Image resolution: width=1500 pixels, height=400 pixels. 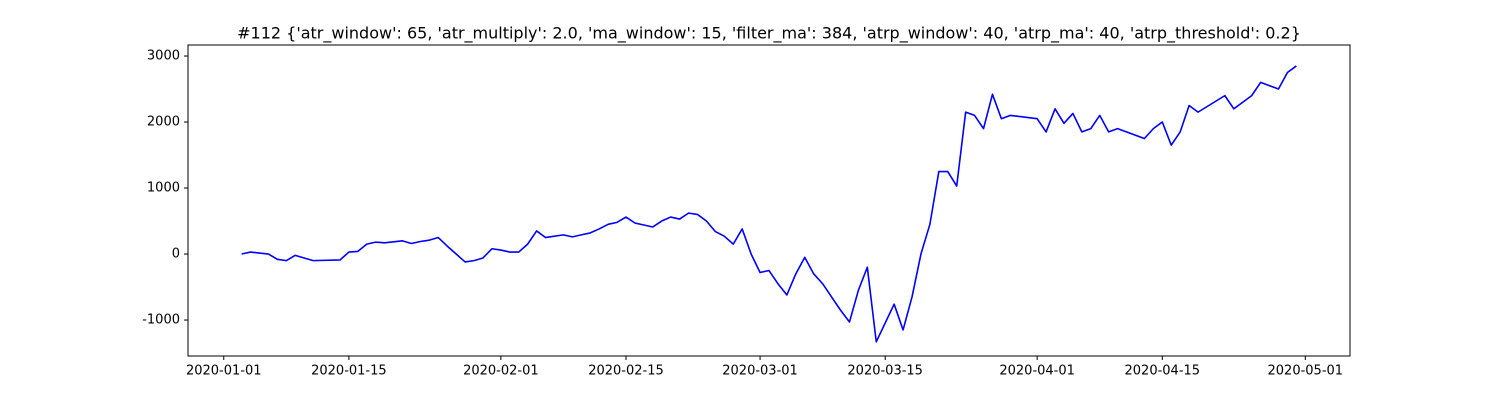 I want to click on x-tick-label: 2020-05-01, so click(x=1306, y=371).